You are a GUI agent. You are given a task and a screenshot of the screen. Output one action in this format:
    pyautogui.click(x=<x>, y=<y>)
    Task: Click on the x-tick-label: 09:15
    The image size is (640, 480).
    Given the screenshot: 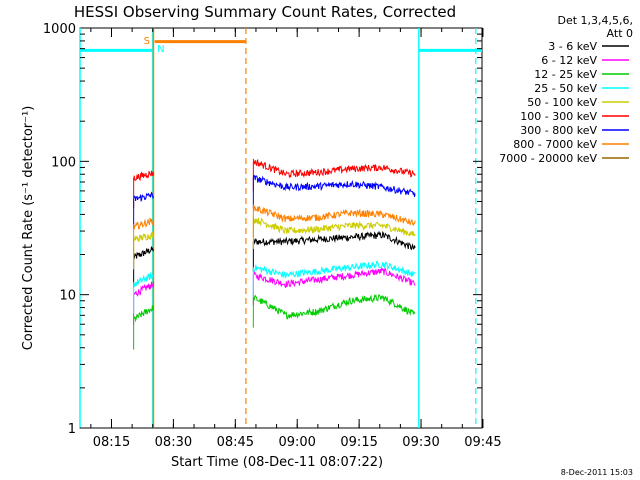 What is the action you would take?
    pyautogui.click(x=358, y=442)
    